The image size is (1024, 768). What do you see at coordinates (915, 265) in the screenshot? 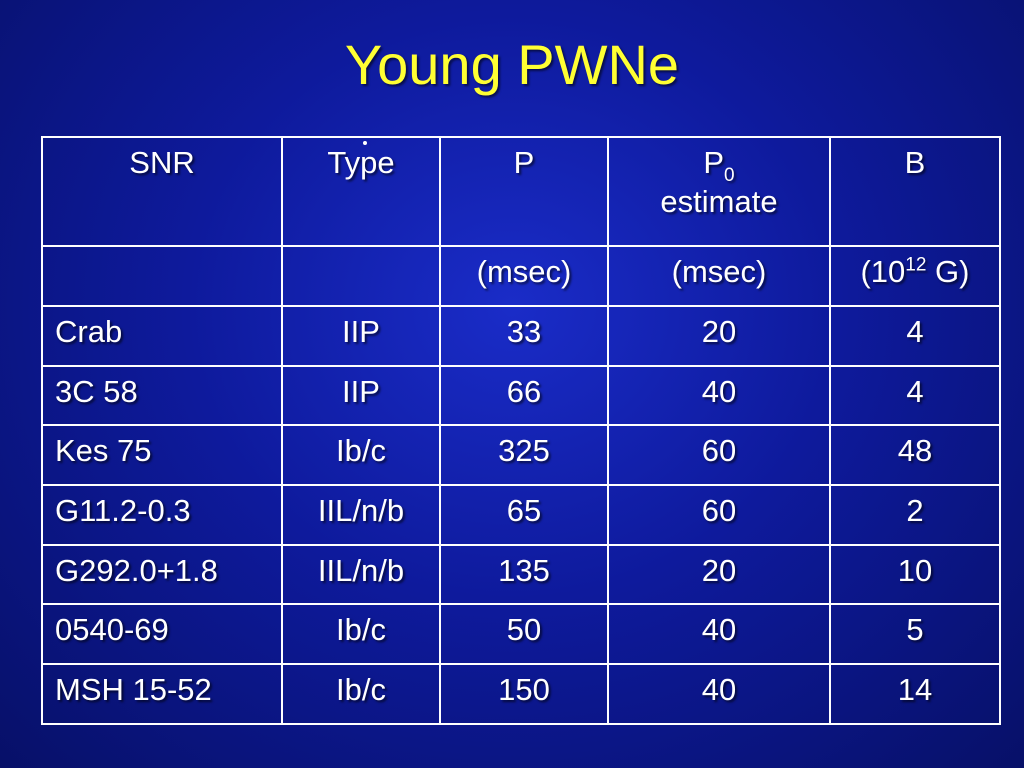
I see `units-b-exponent: 12` at bounding box center [915, 265].